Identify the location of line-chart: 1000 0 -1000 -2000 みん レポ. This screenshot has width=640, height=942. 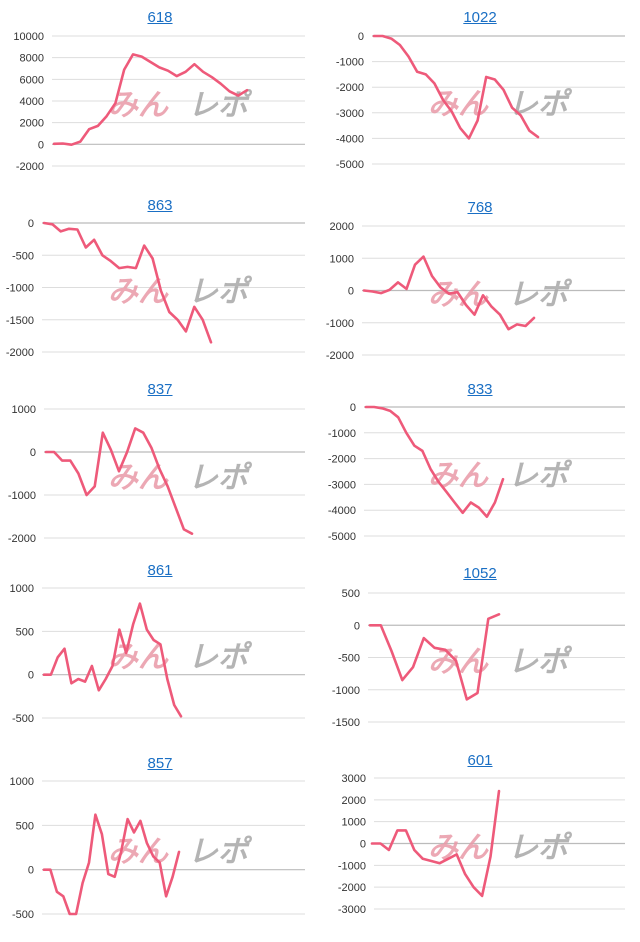
(156, 474).